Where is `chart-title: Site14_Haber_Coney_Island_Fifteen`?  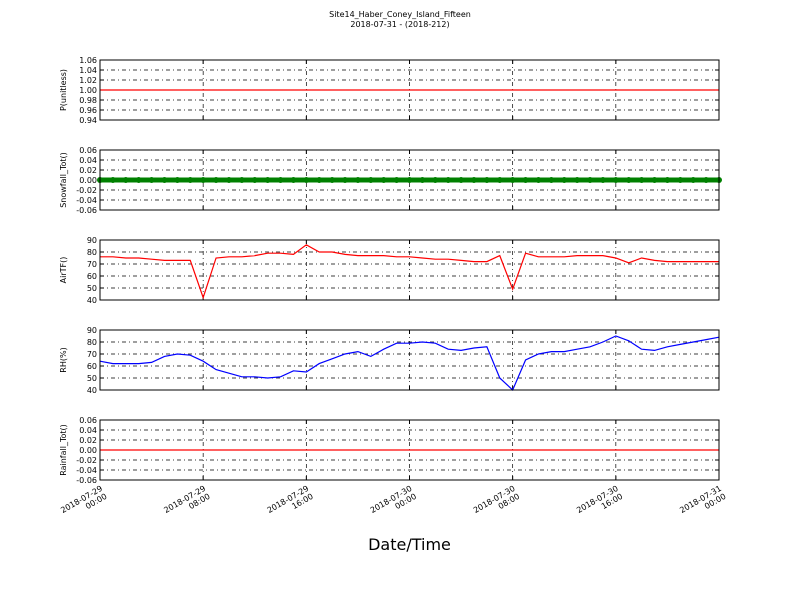
chart-title: Site14_Haber_Coney_Island_Fifteen is located at coordinates (400, 14).